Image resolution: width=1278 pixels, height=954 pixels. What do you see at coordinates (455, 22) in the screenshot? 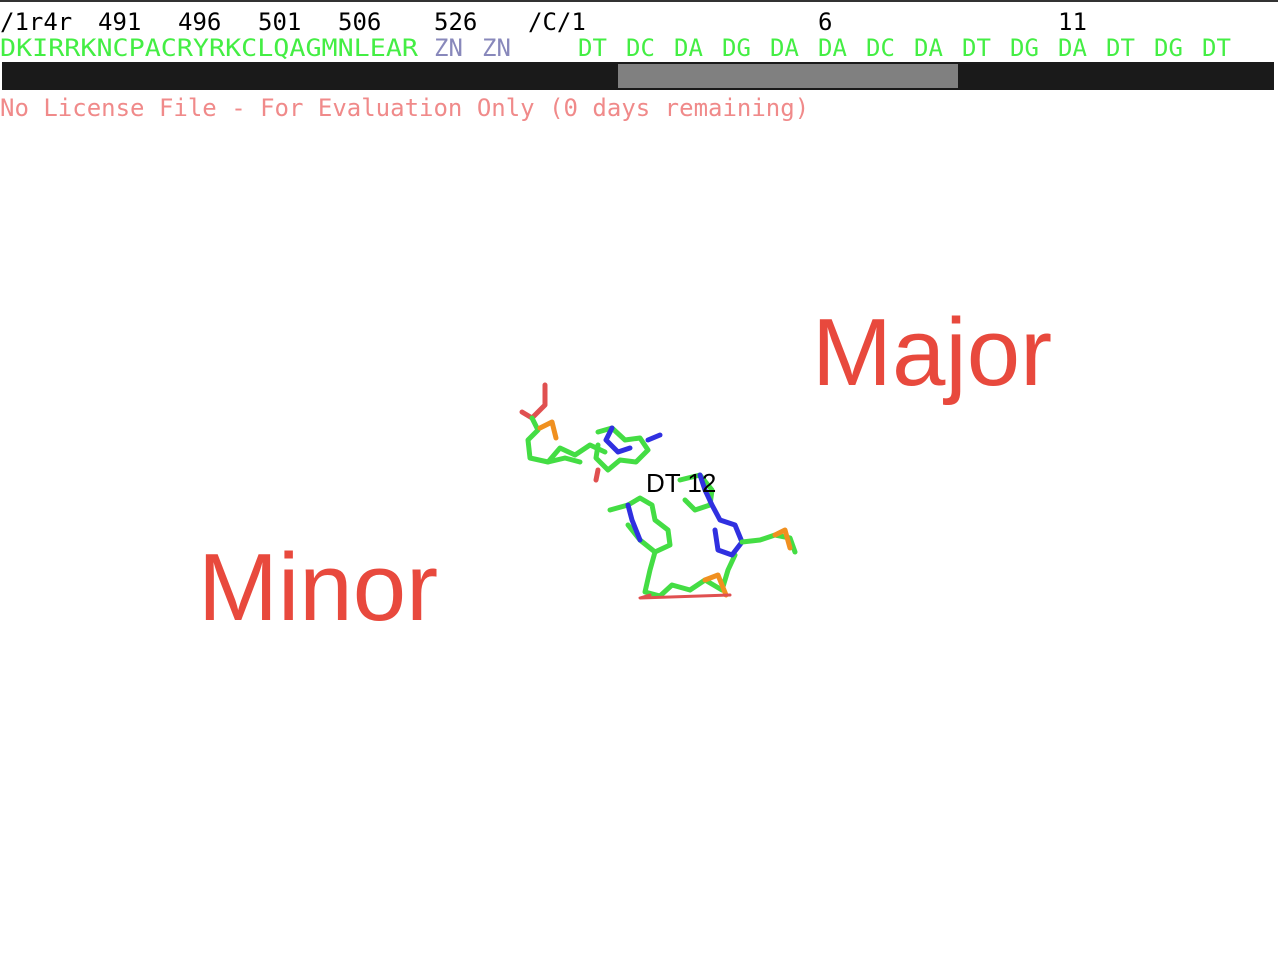
I see `residue-number: 526` at bounding box center [455, 22].